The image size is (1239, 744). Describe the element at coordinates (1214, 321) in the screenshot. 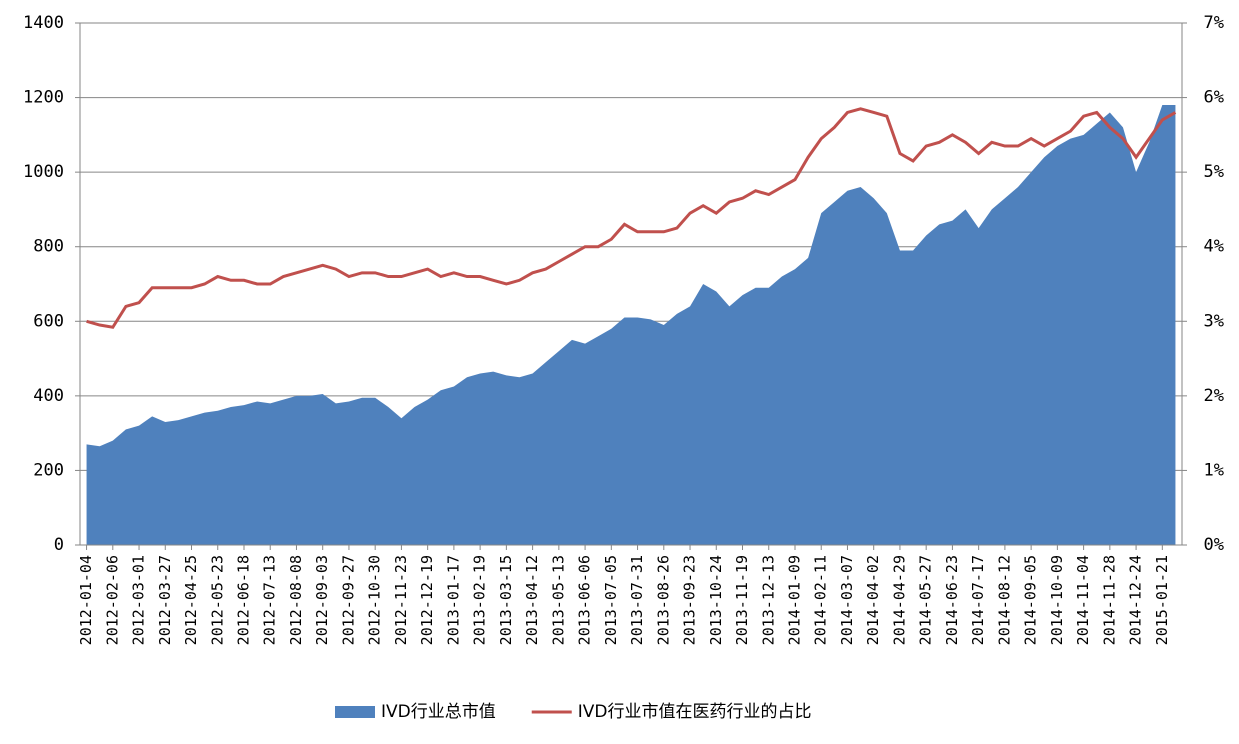

I see `y2-tick-label: 3%` at that location.